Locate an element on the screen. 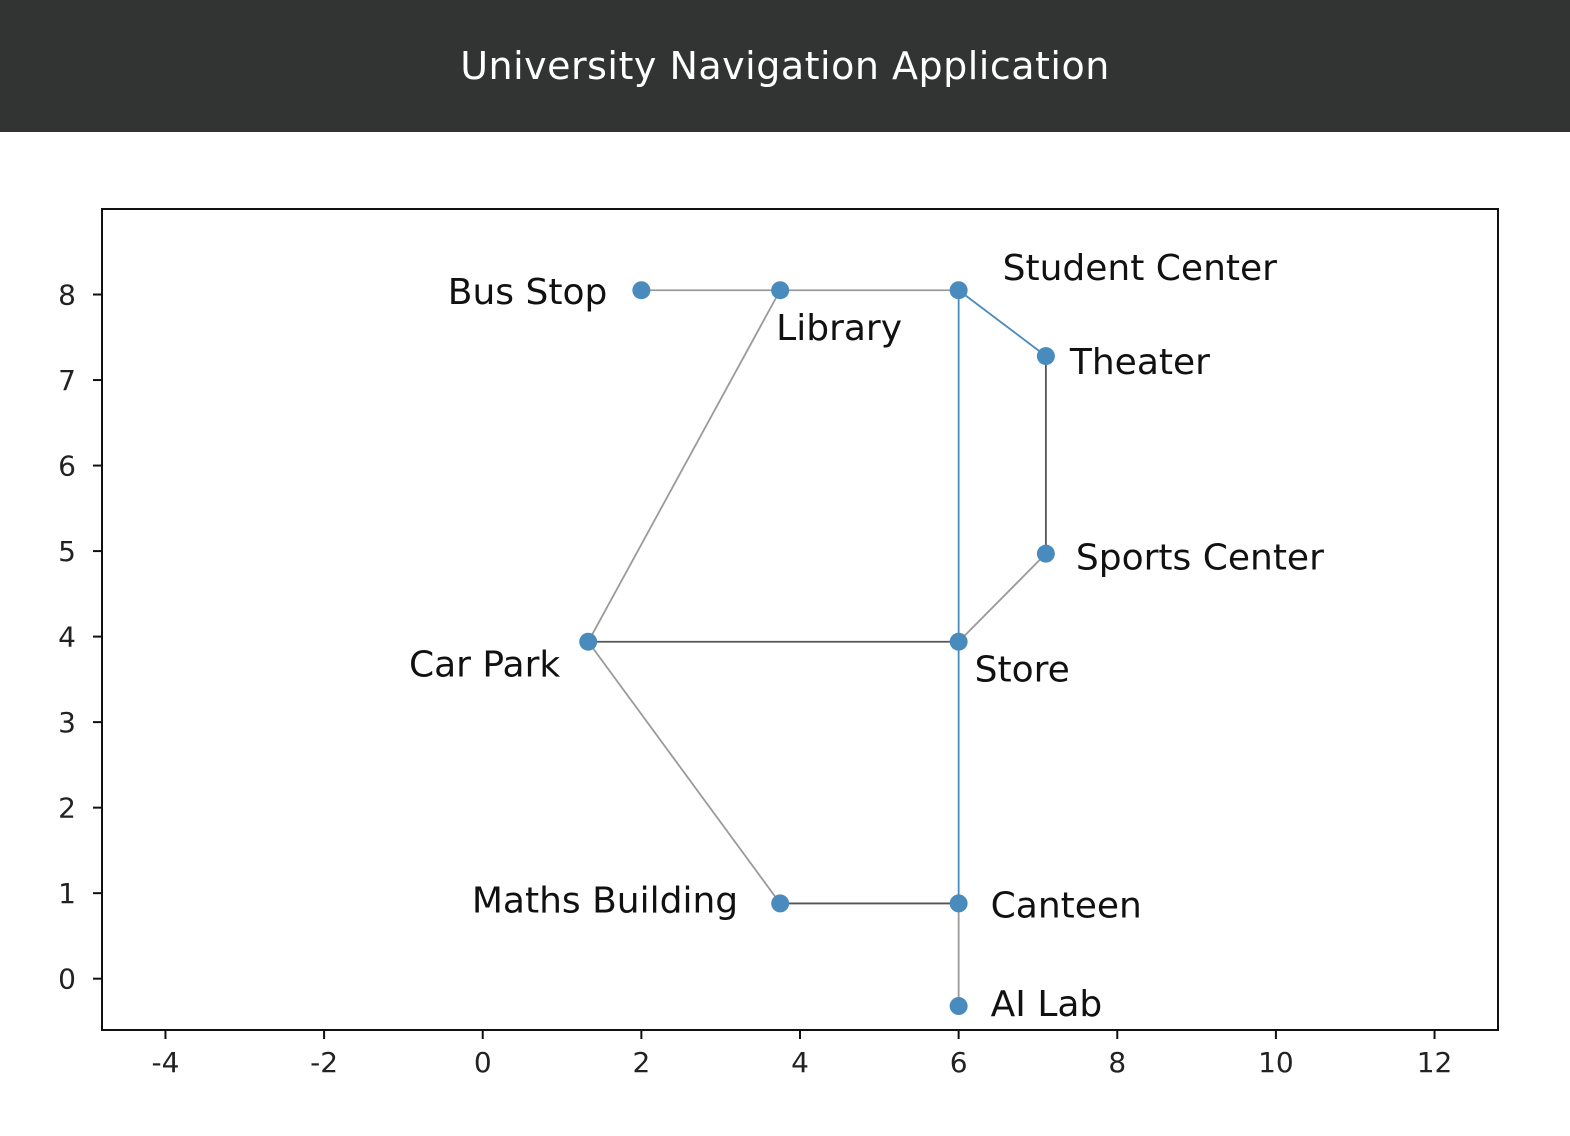  node-bus_stop is located at coordinates (641, 290).